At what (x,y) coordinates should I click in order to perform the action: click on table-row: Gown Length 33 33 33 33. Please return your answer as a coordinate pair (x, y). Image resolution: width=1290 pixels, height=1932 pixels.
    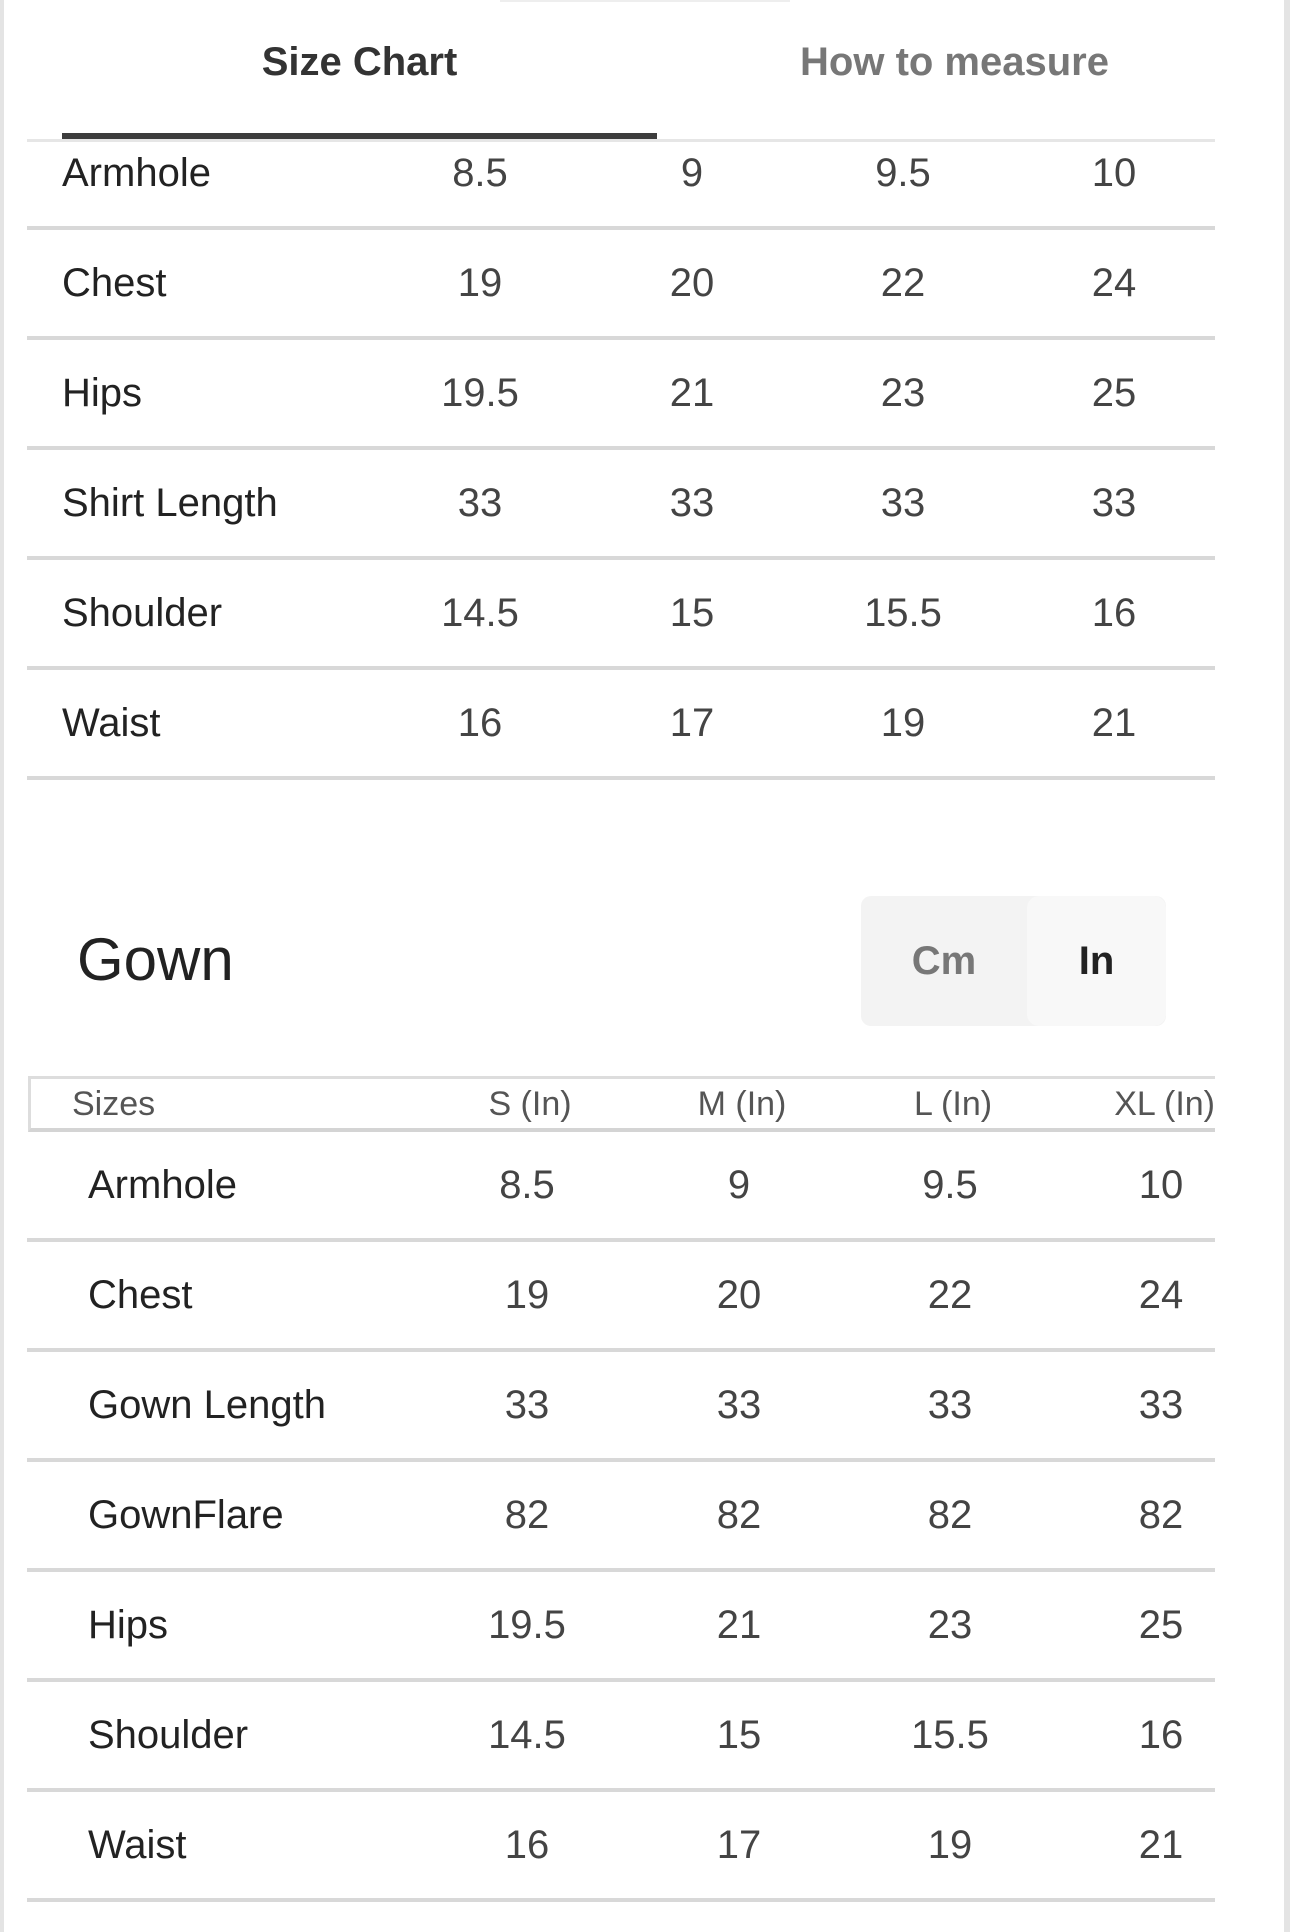
    Looking at the image, I should click on (621, 1407).